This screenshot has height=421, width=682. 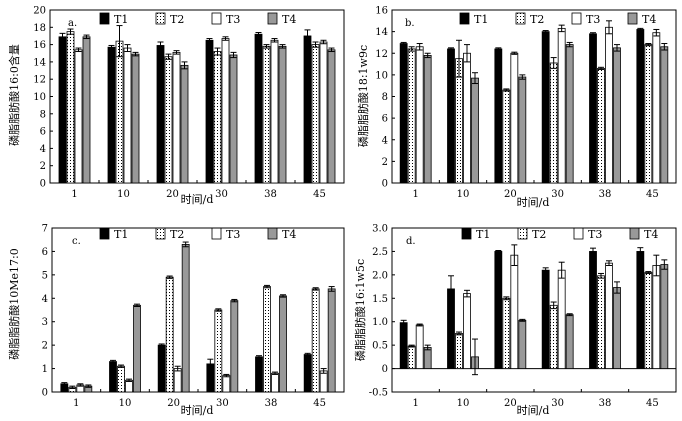 What do you see at coordinates (463, 194) in the screenshot?
I see `x-tick-label: 10` at bounding box center [463, 194].